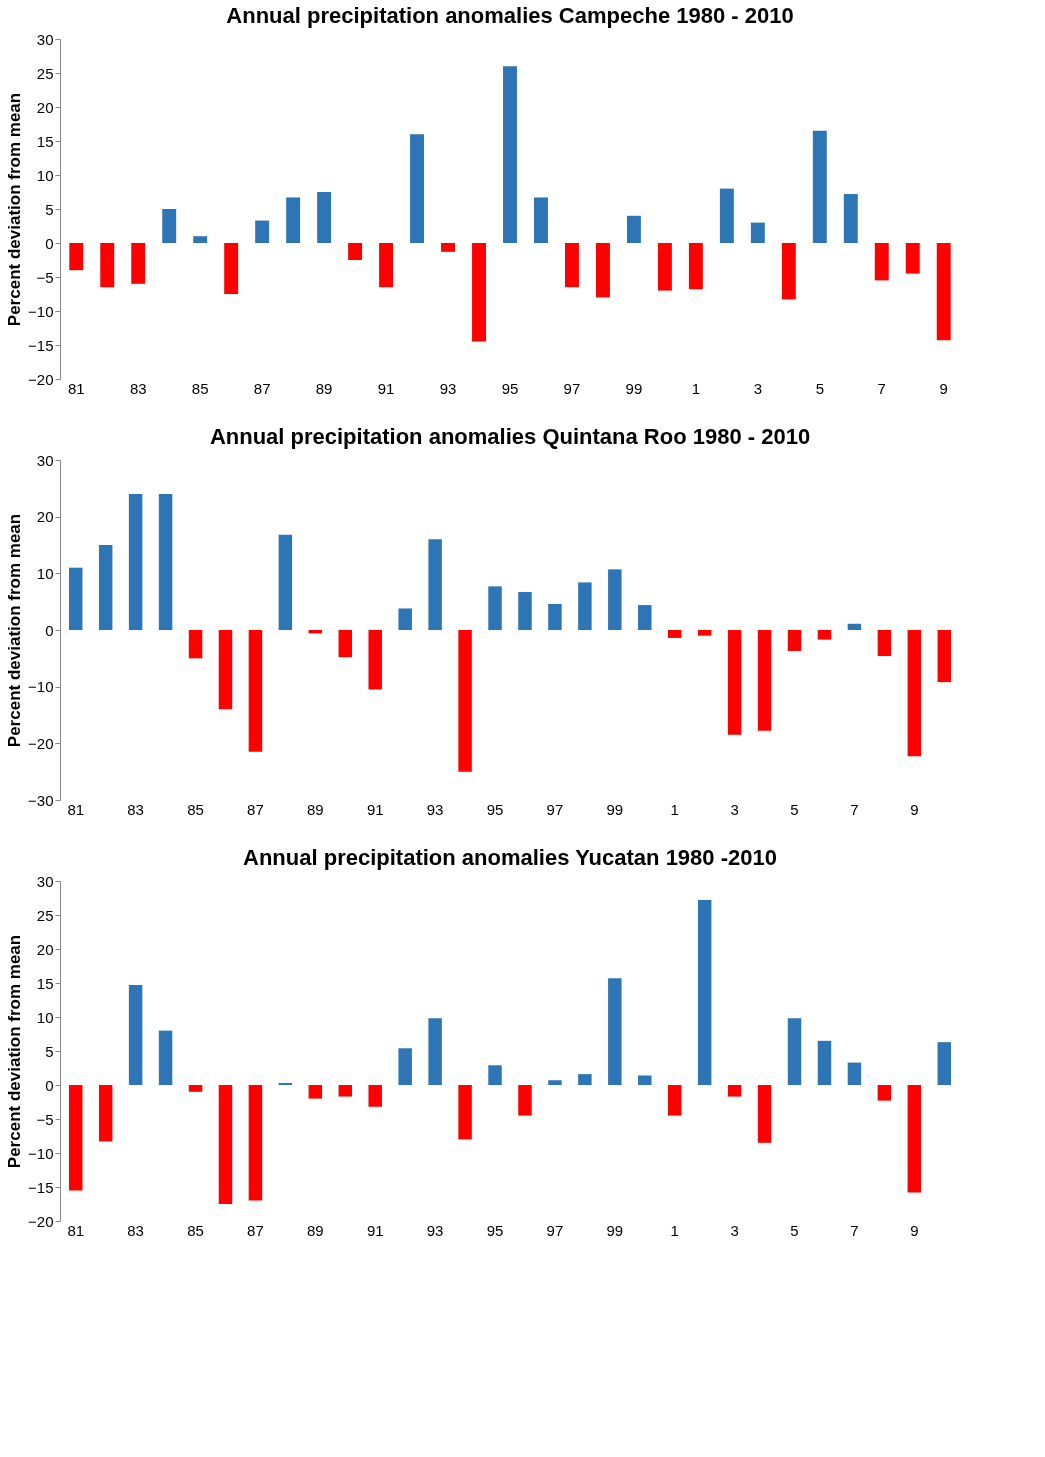 Image resolution: width=1045 pixels, height=1457 pixels. What do you see at coordinates (41, 311) in the screenshot?
I see `y-tick-label: −10` at bounding box center [41, 311].